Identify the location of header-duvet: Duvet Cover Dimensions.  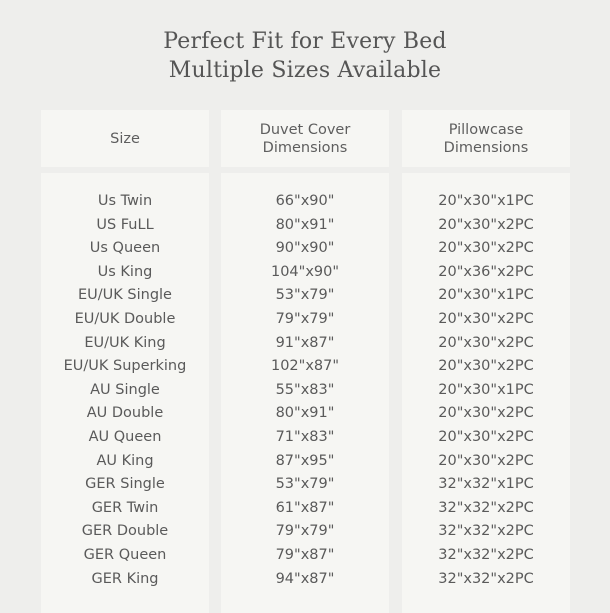
(305, 138).